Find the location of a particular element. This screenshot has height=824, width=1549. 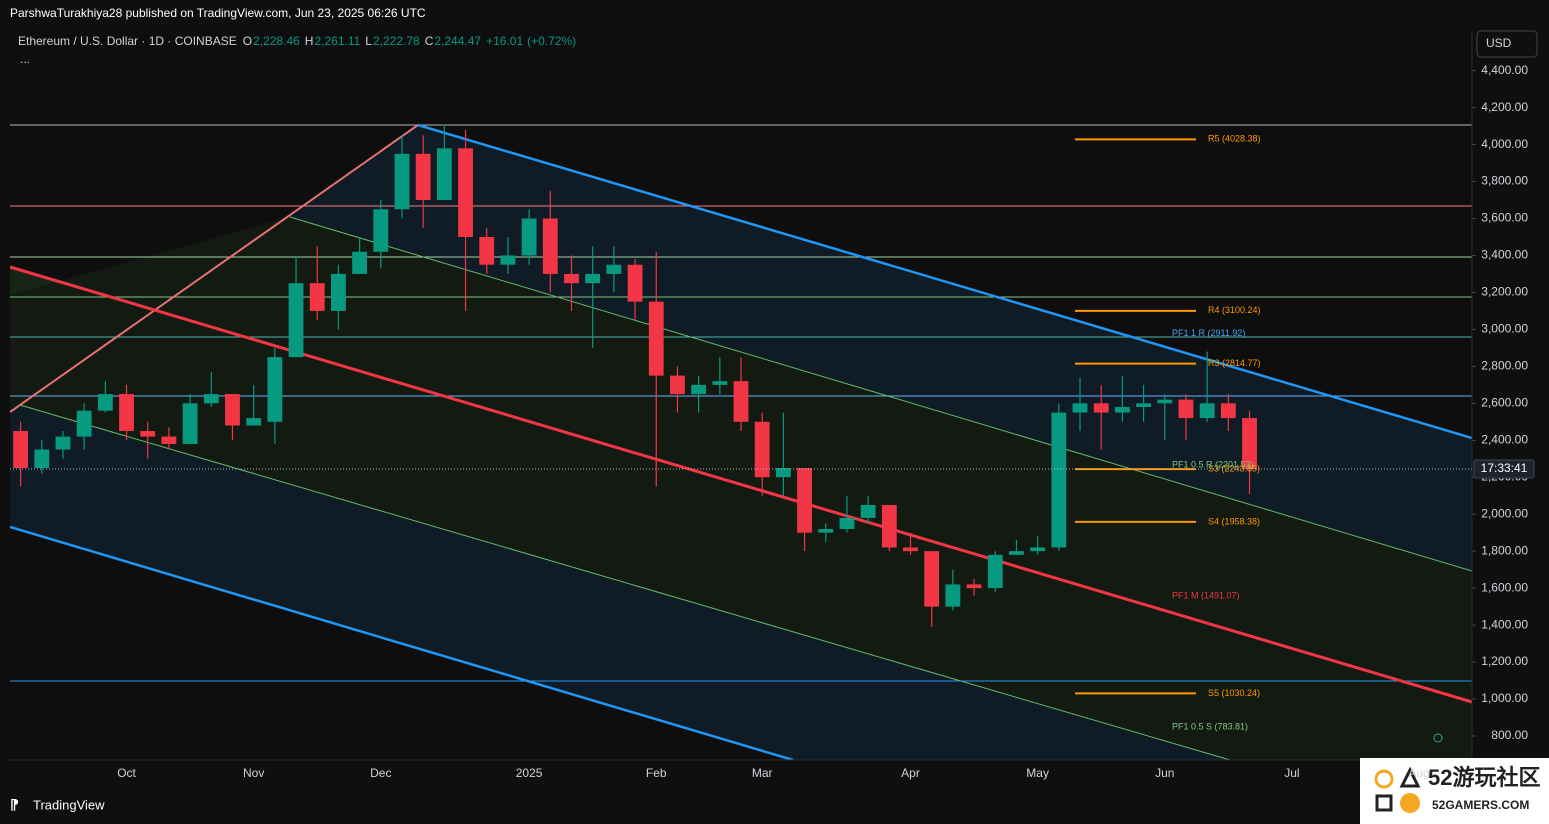

ohlc-key: O is located at coordinates (247, 41).